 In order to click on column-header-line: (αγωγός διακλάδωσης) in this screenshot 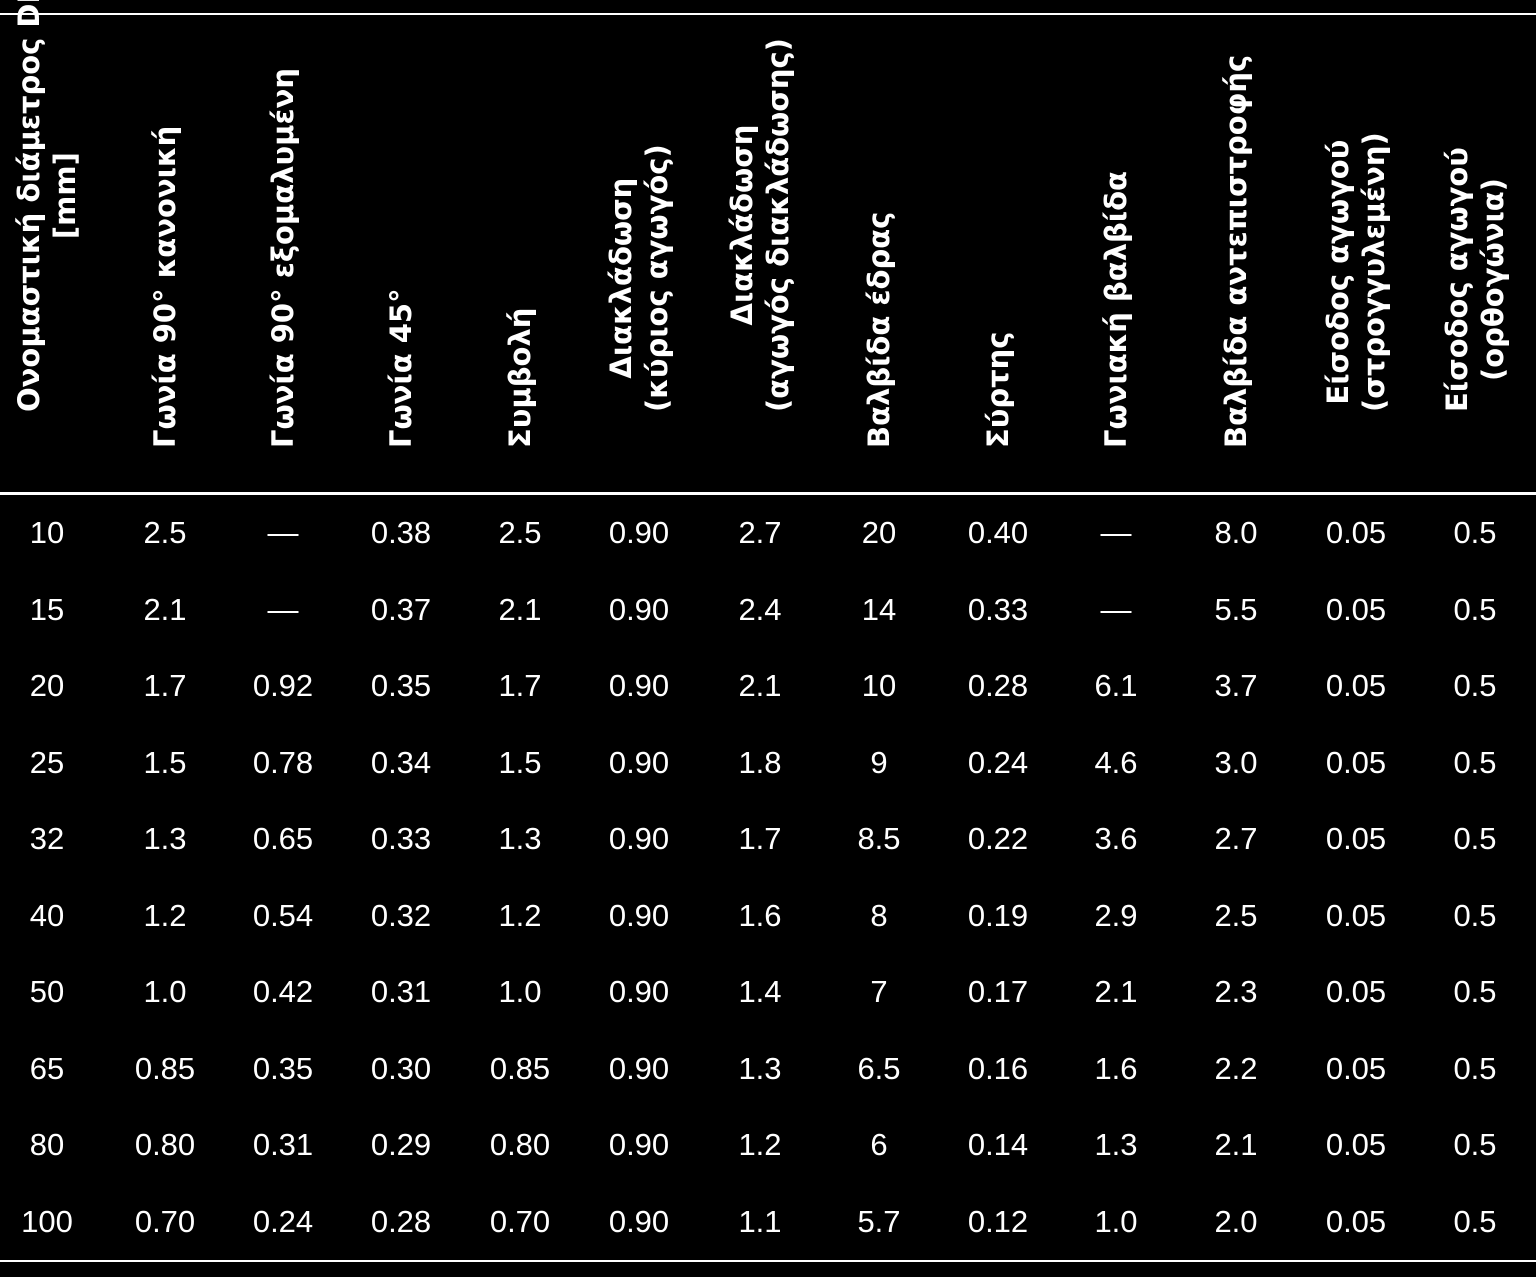, I will do `click(778, 225)`.